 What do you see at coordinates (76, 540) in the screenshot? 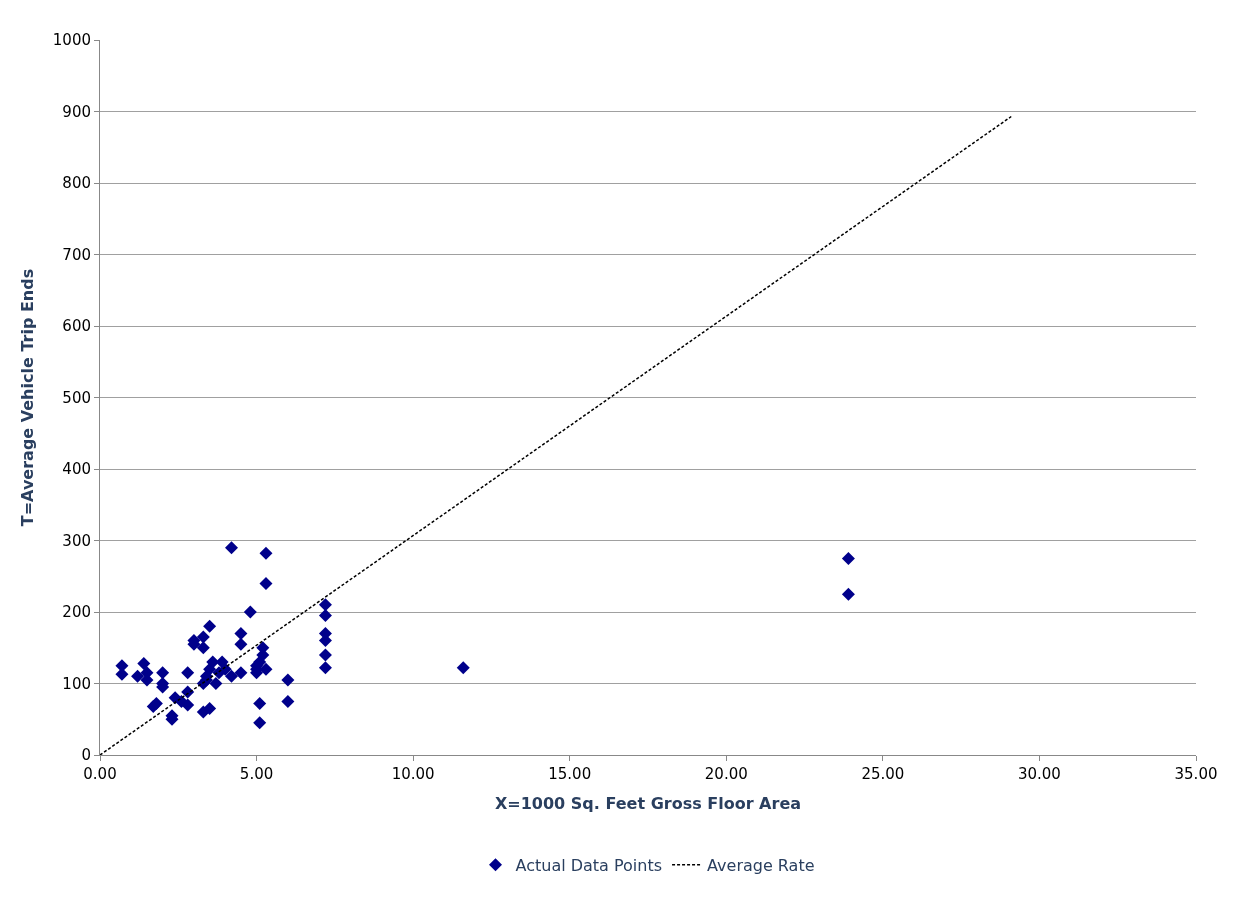
I see `y-tick-label: 300` at bounding box center [76, 540].